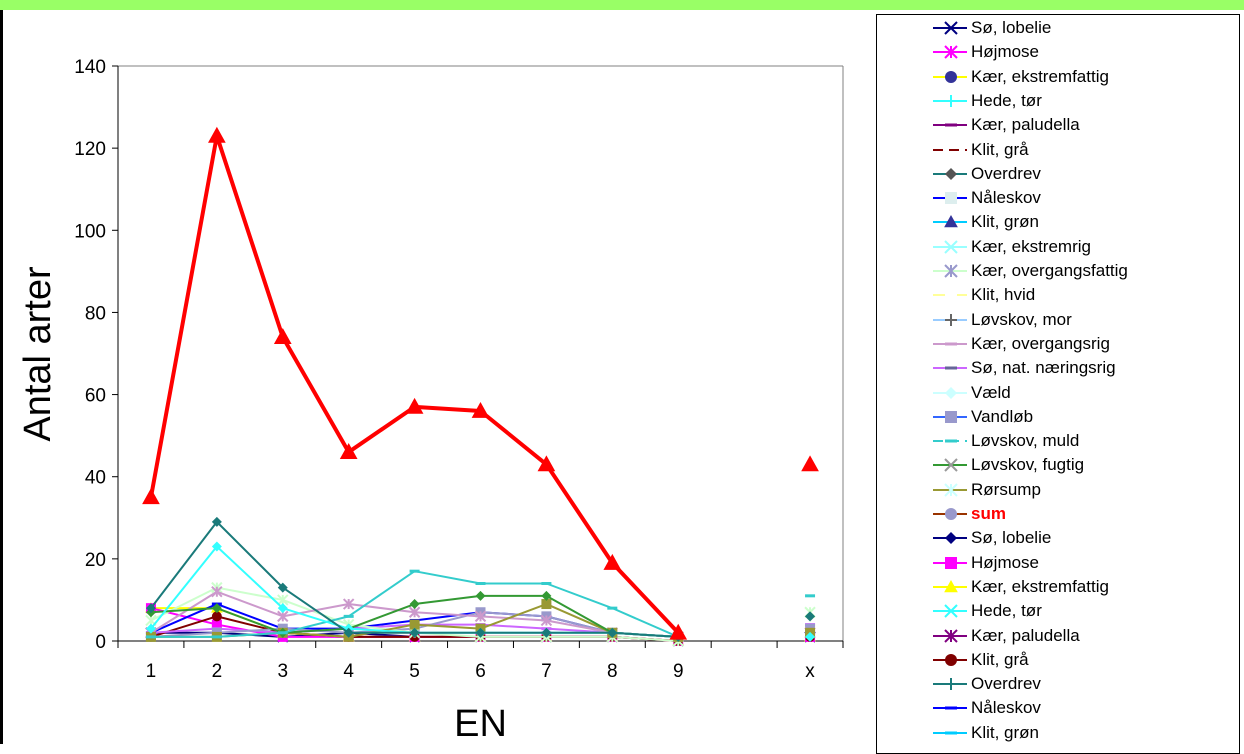  What do you see at coordinates (348, 671) in the screenshot?
I see `x-tick-label: 4` at bounding box center [348, 671].